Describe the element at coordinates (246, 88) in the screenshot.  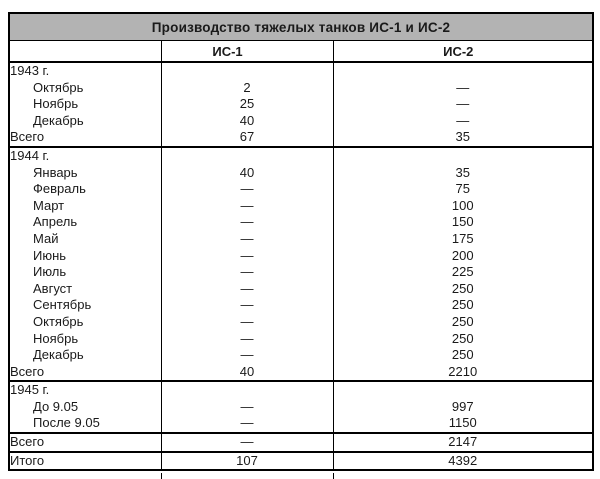
I see `row-value-is1: 2` at that location.